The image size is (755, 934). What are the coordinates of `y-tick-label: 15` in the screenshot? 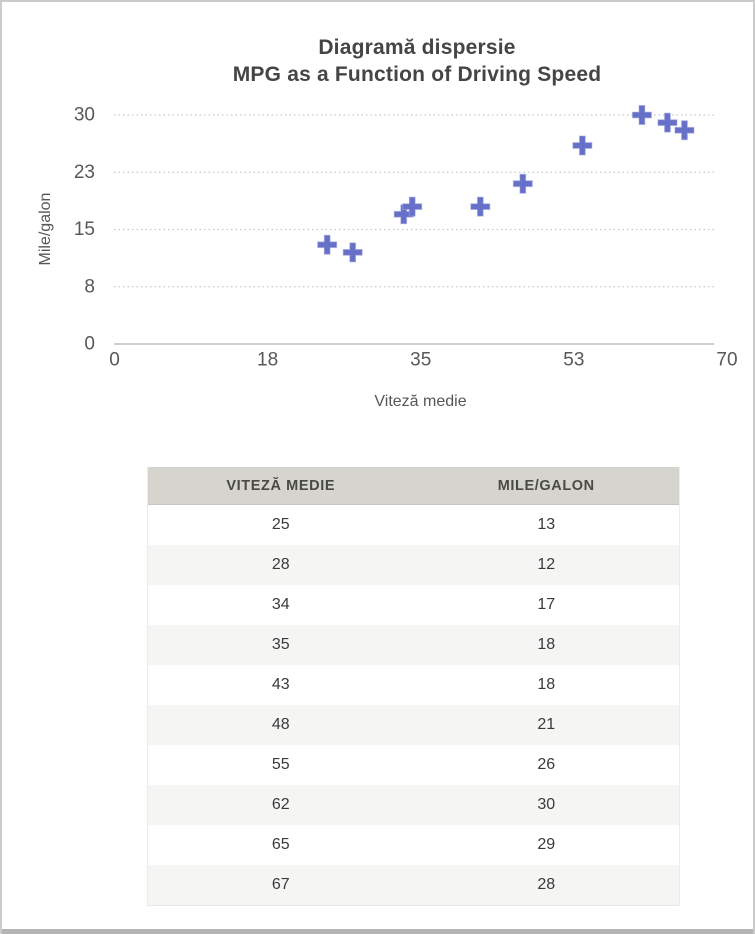 It's located at (84, 229).